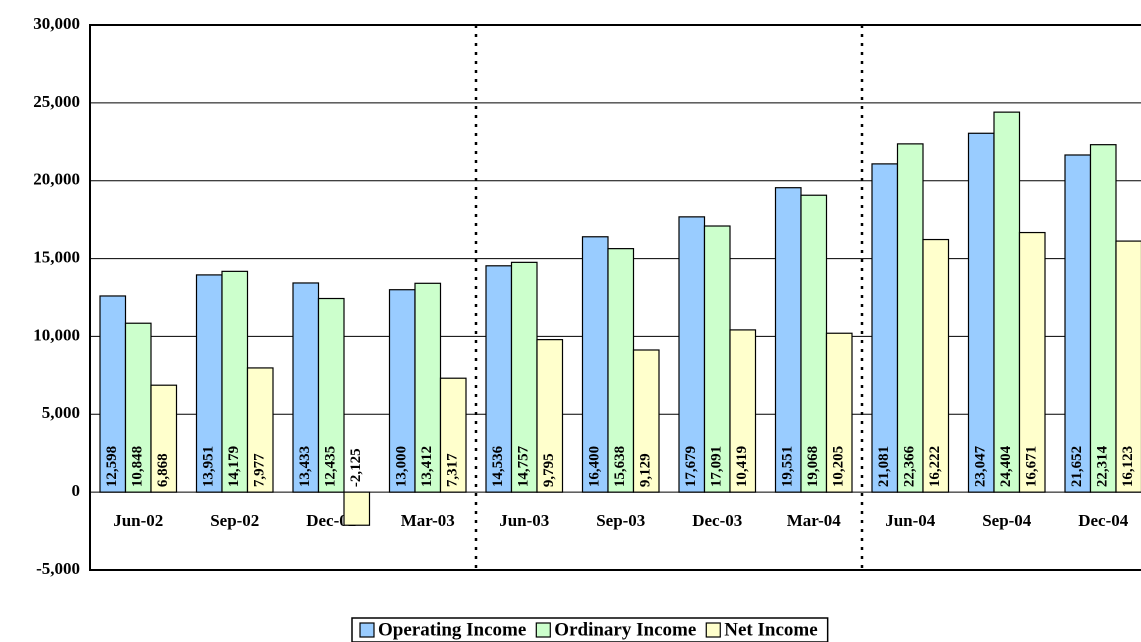  Describe the element at coordinates (549, 470) in the screenshot. I see `value-label: 9,795` at that location.